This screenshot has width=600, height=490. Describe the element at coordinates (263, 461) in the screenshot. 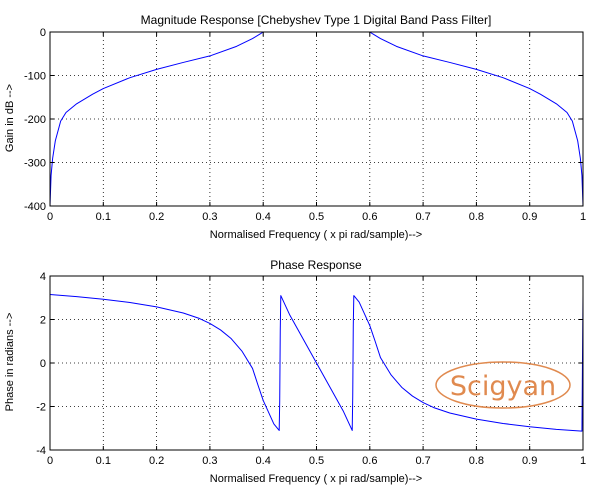

I see `phase-xtick-label: 0.4` at that location.